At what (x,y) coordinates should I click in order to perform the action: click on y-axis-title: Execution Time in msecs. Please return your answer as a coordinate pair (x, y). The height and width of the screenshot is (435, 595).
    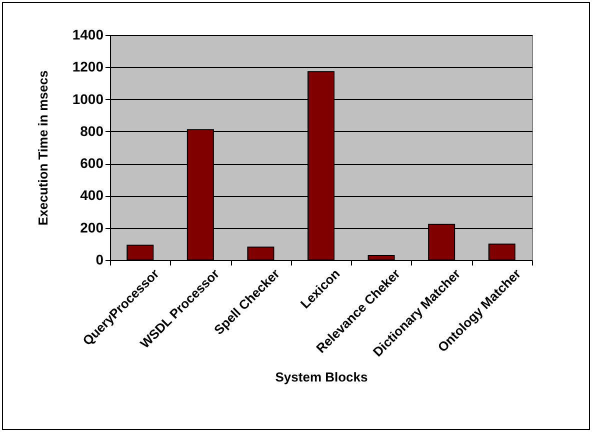
    Looking at the image, I should click on (42, 148).